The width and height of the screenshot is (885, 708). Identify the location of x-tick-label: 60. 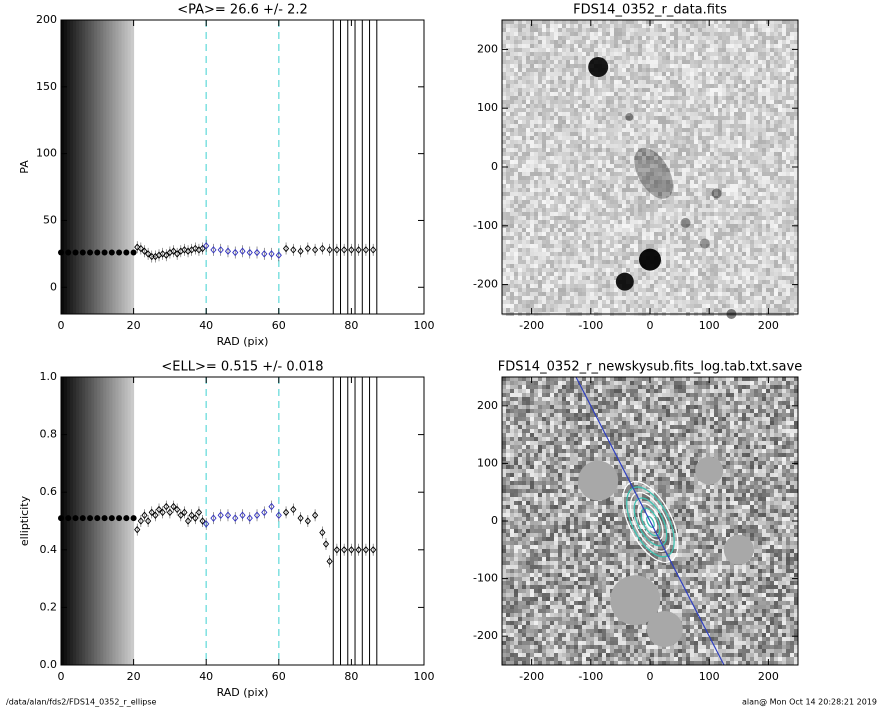
(279, 325).